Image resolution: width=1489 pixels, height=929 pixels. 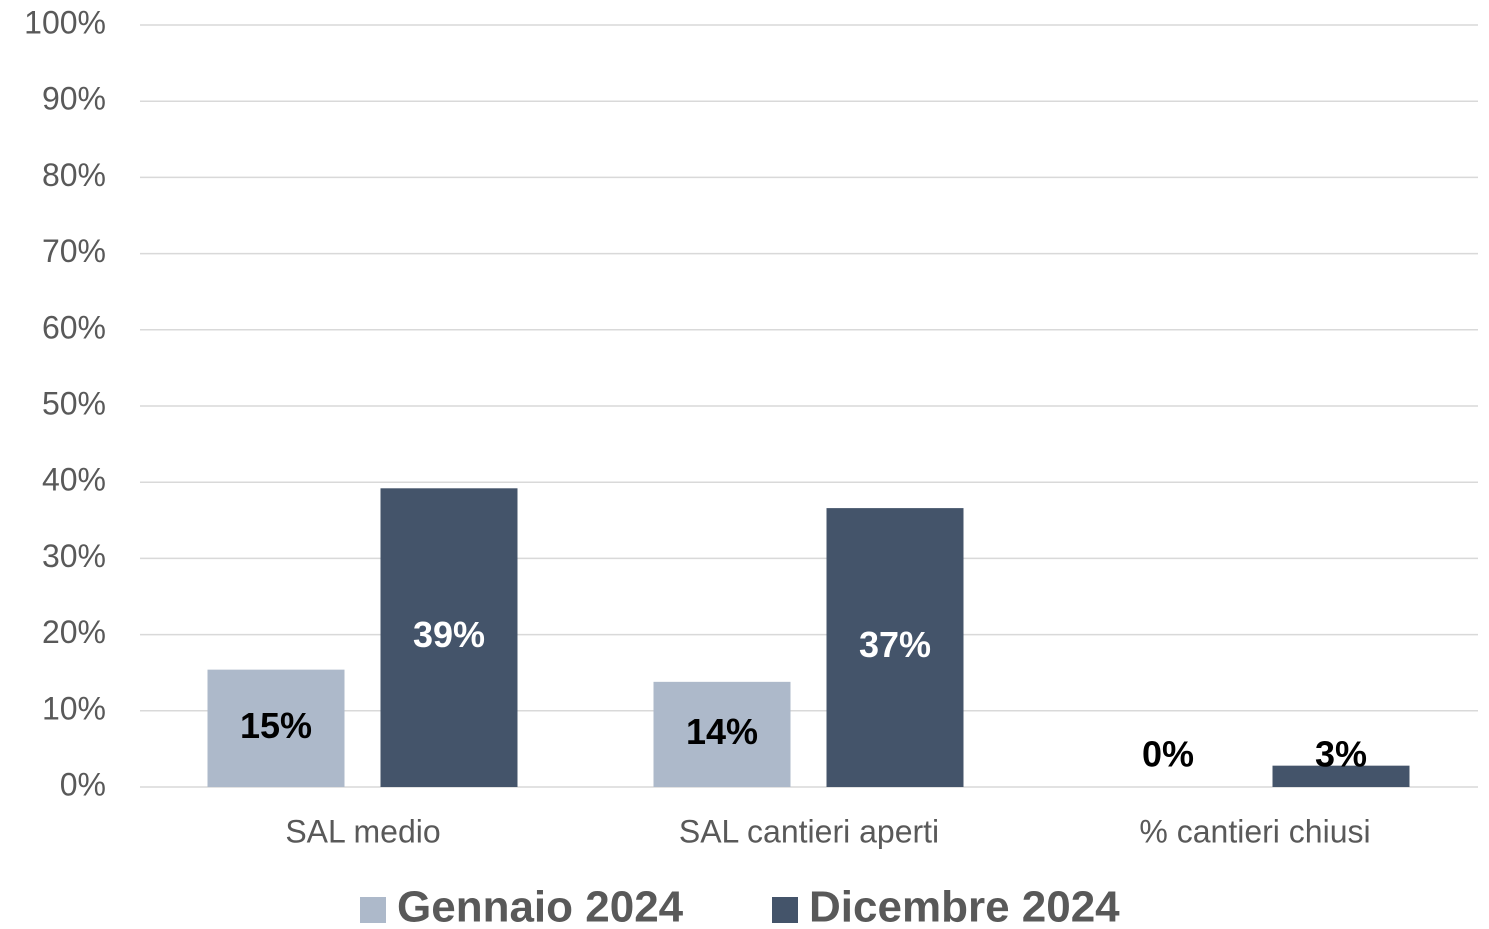 I want to click on y-tick-label: 60%, so click(x=74, y=327).